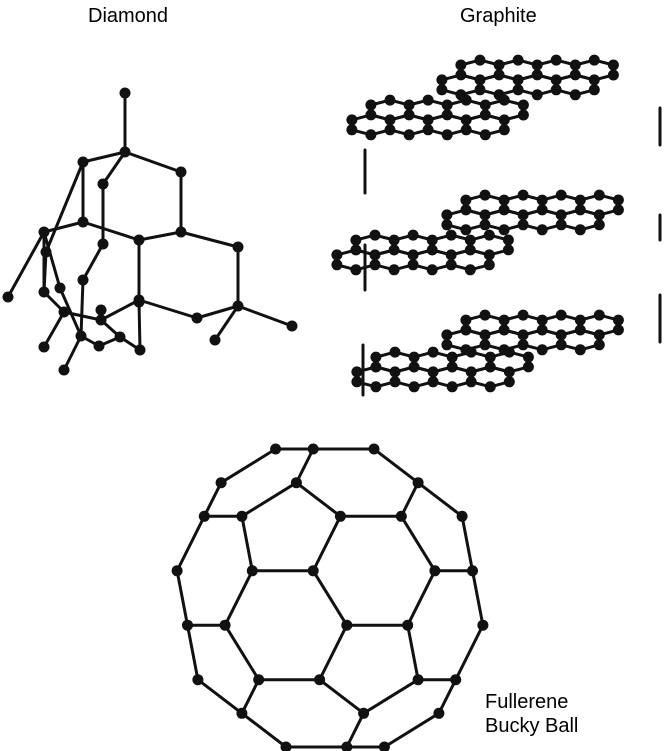 This screenshot has height=751, width=668. Describe the element at coordinates (128, 16) in the screenshot. I see `diamond-label: Diamond` at that location.